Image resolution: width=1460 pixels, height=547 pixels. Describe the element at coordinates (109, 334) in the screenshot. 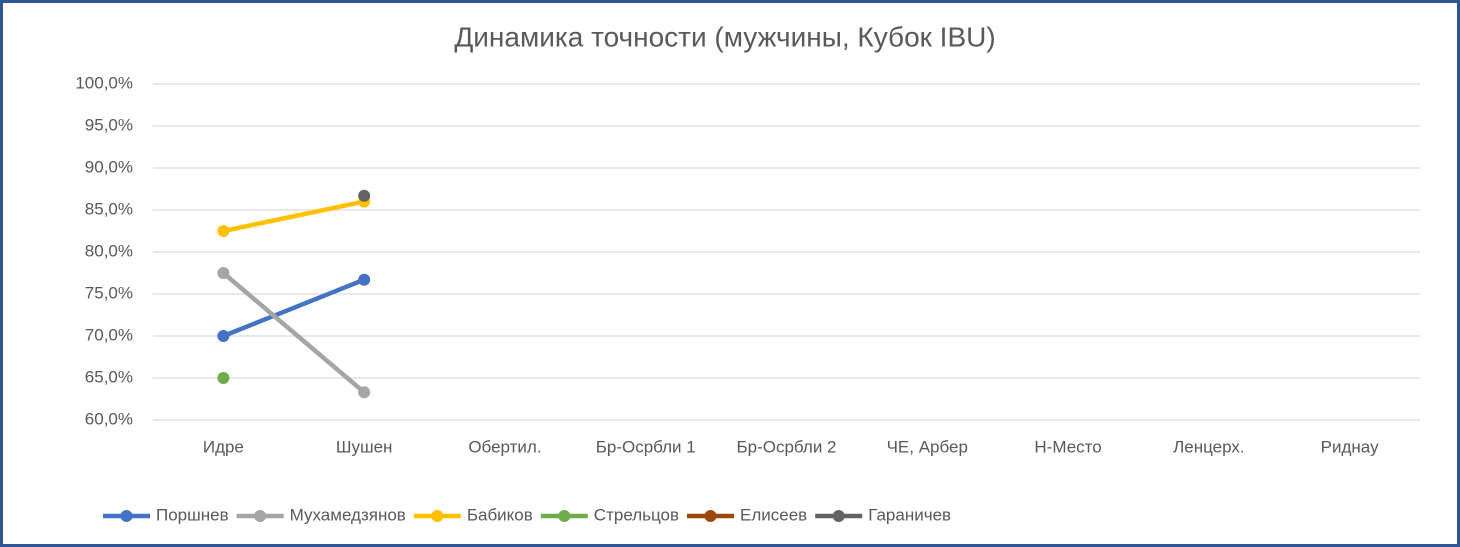

I see `y-tick-label: 70,0%` at that location.